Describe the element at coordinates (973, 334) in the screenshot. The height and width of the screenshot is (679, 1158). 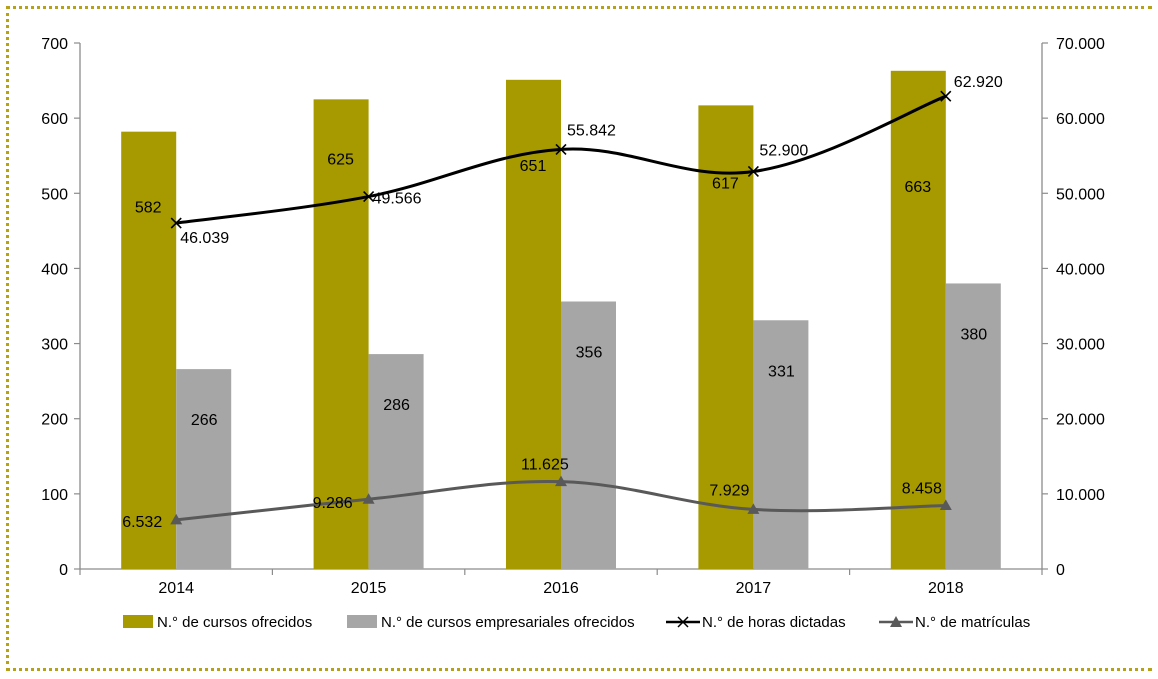
I see `bar-label-cursos-empresariales: 380` at that location.